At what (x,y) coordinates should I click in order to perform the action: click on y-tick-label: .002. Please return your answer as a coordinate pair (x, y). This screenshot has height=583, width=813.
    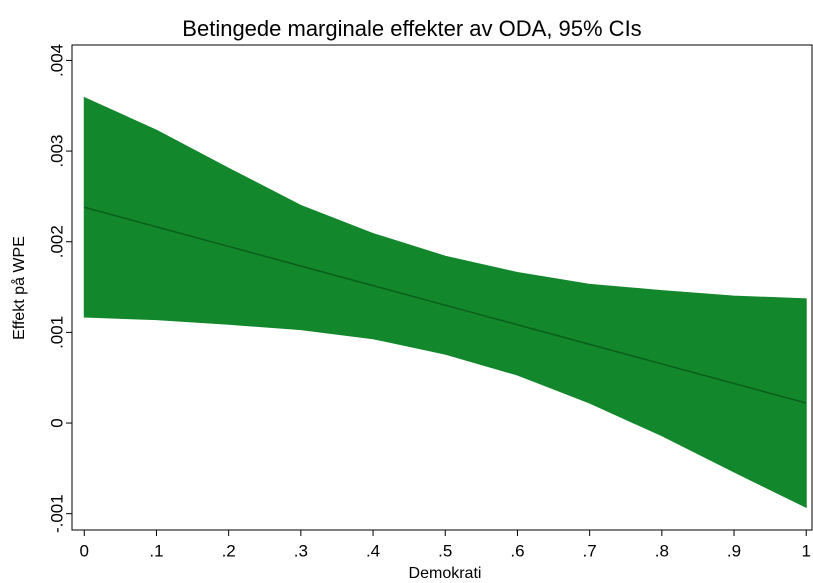
    Looking at the image, I should click on (56, 241).